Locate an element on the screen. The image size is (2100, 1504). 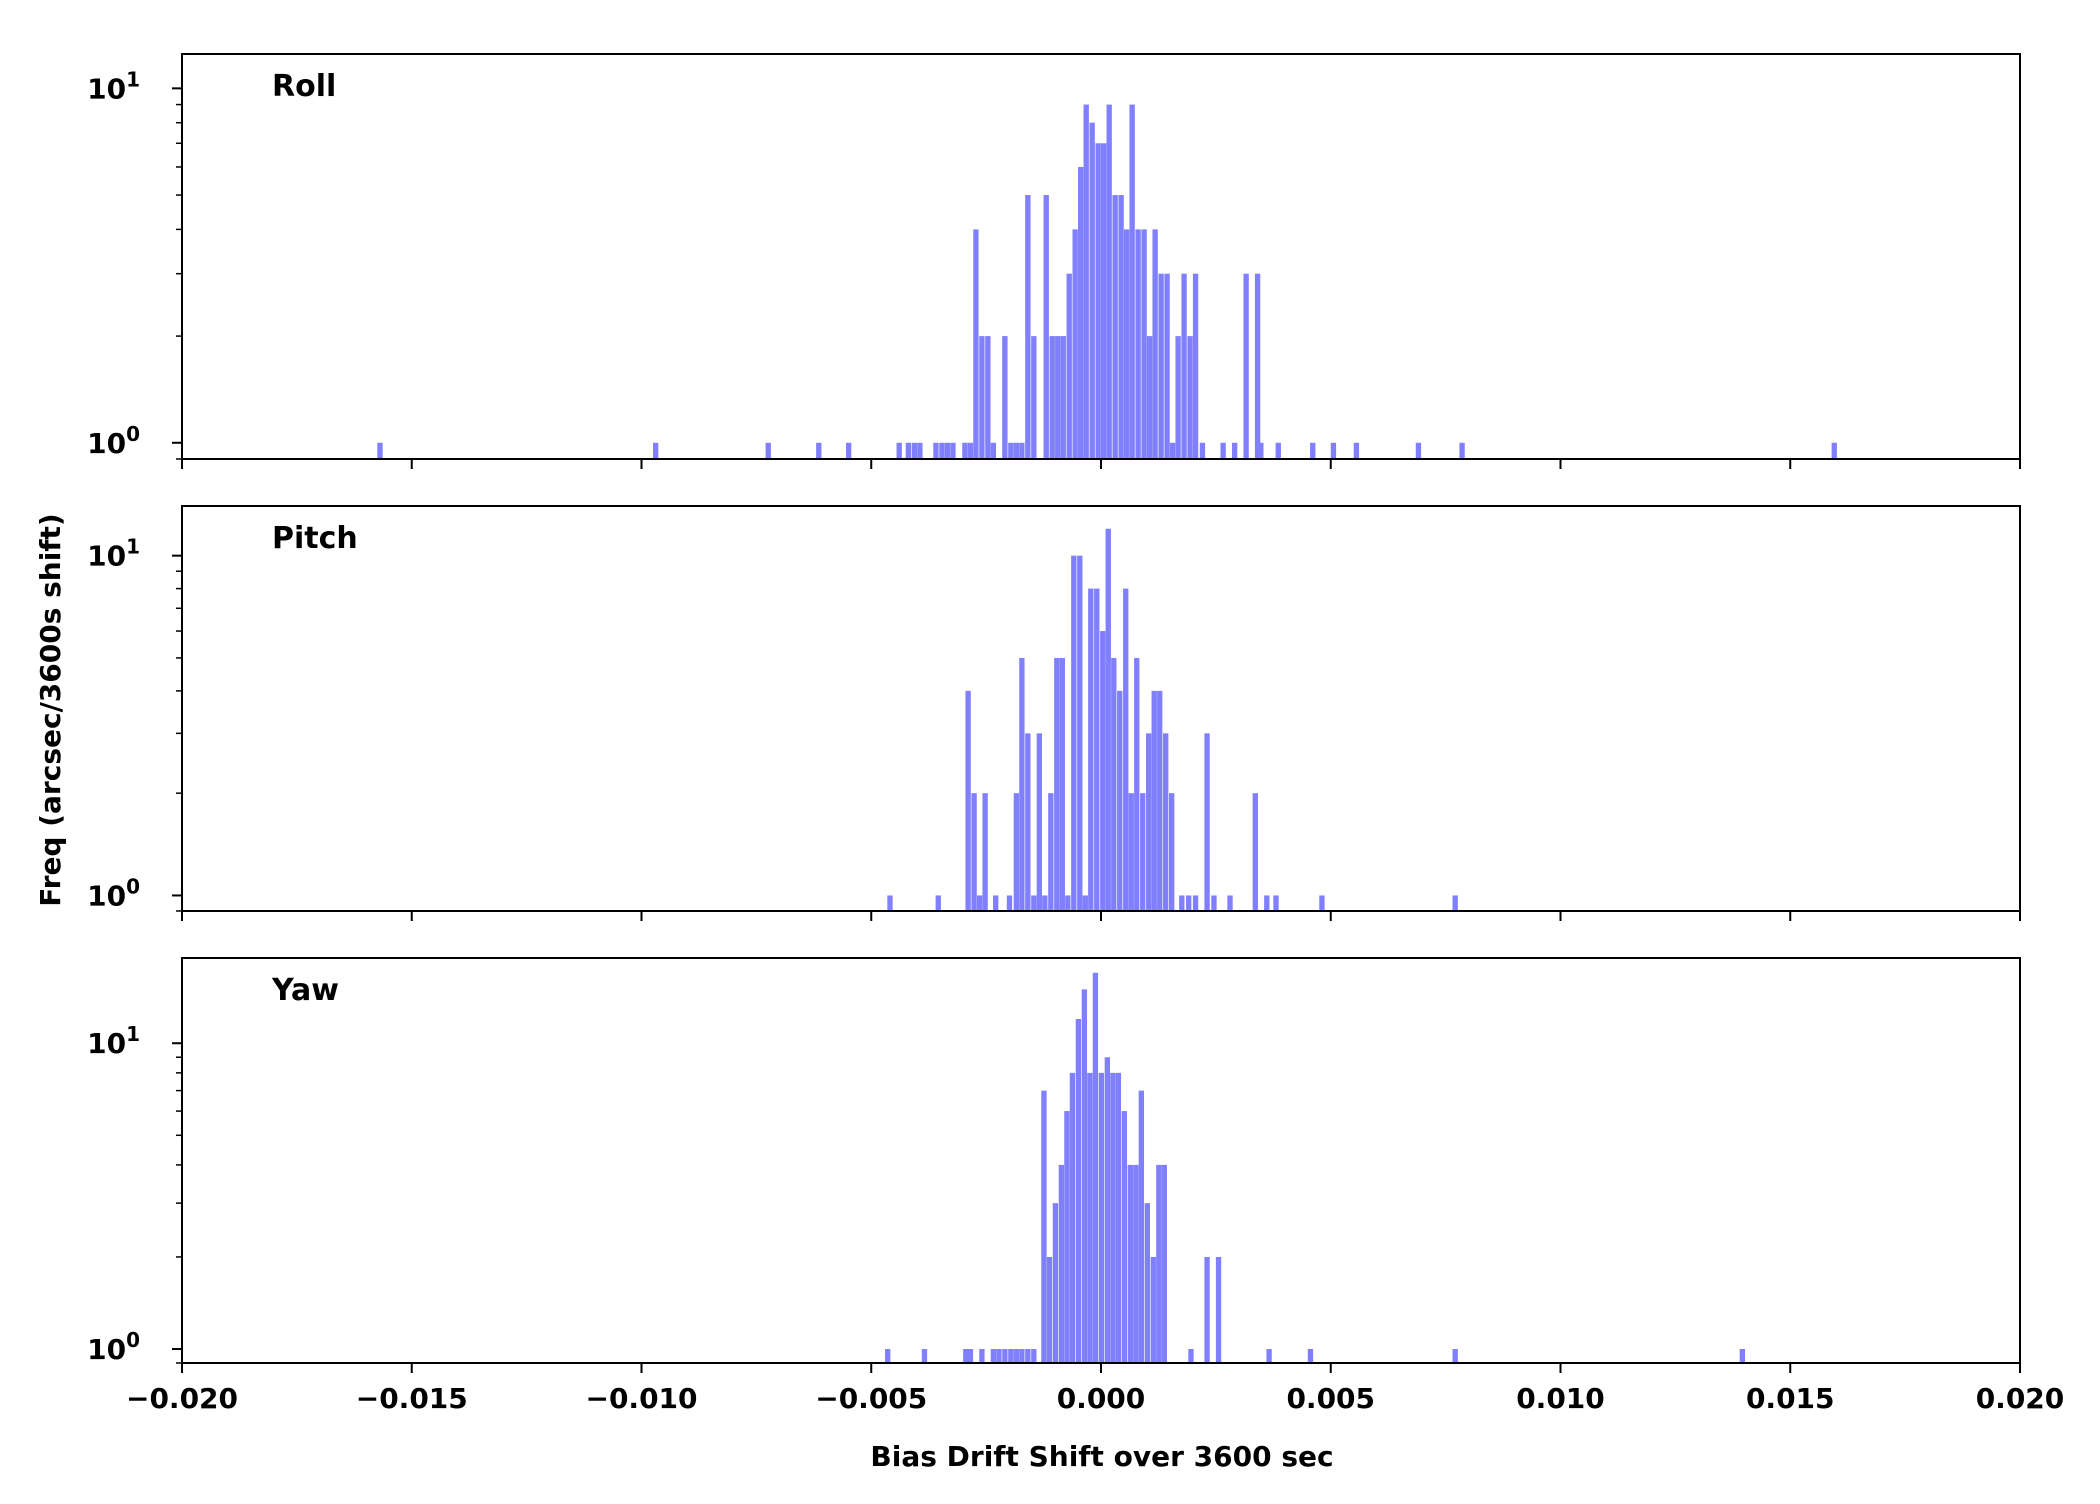
x-axis-roll is located at coordinates (1101, 464).